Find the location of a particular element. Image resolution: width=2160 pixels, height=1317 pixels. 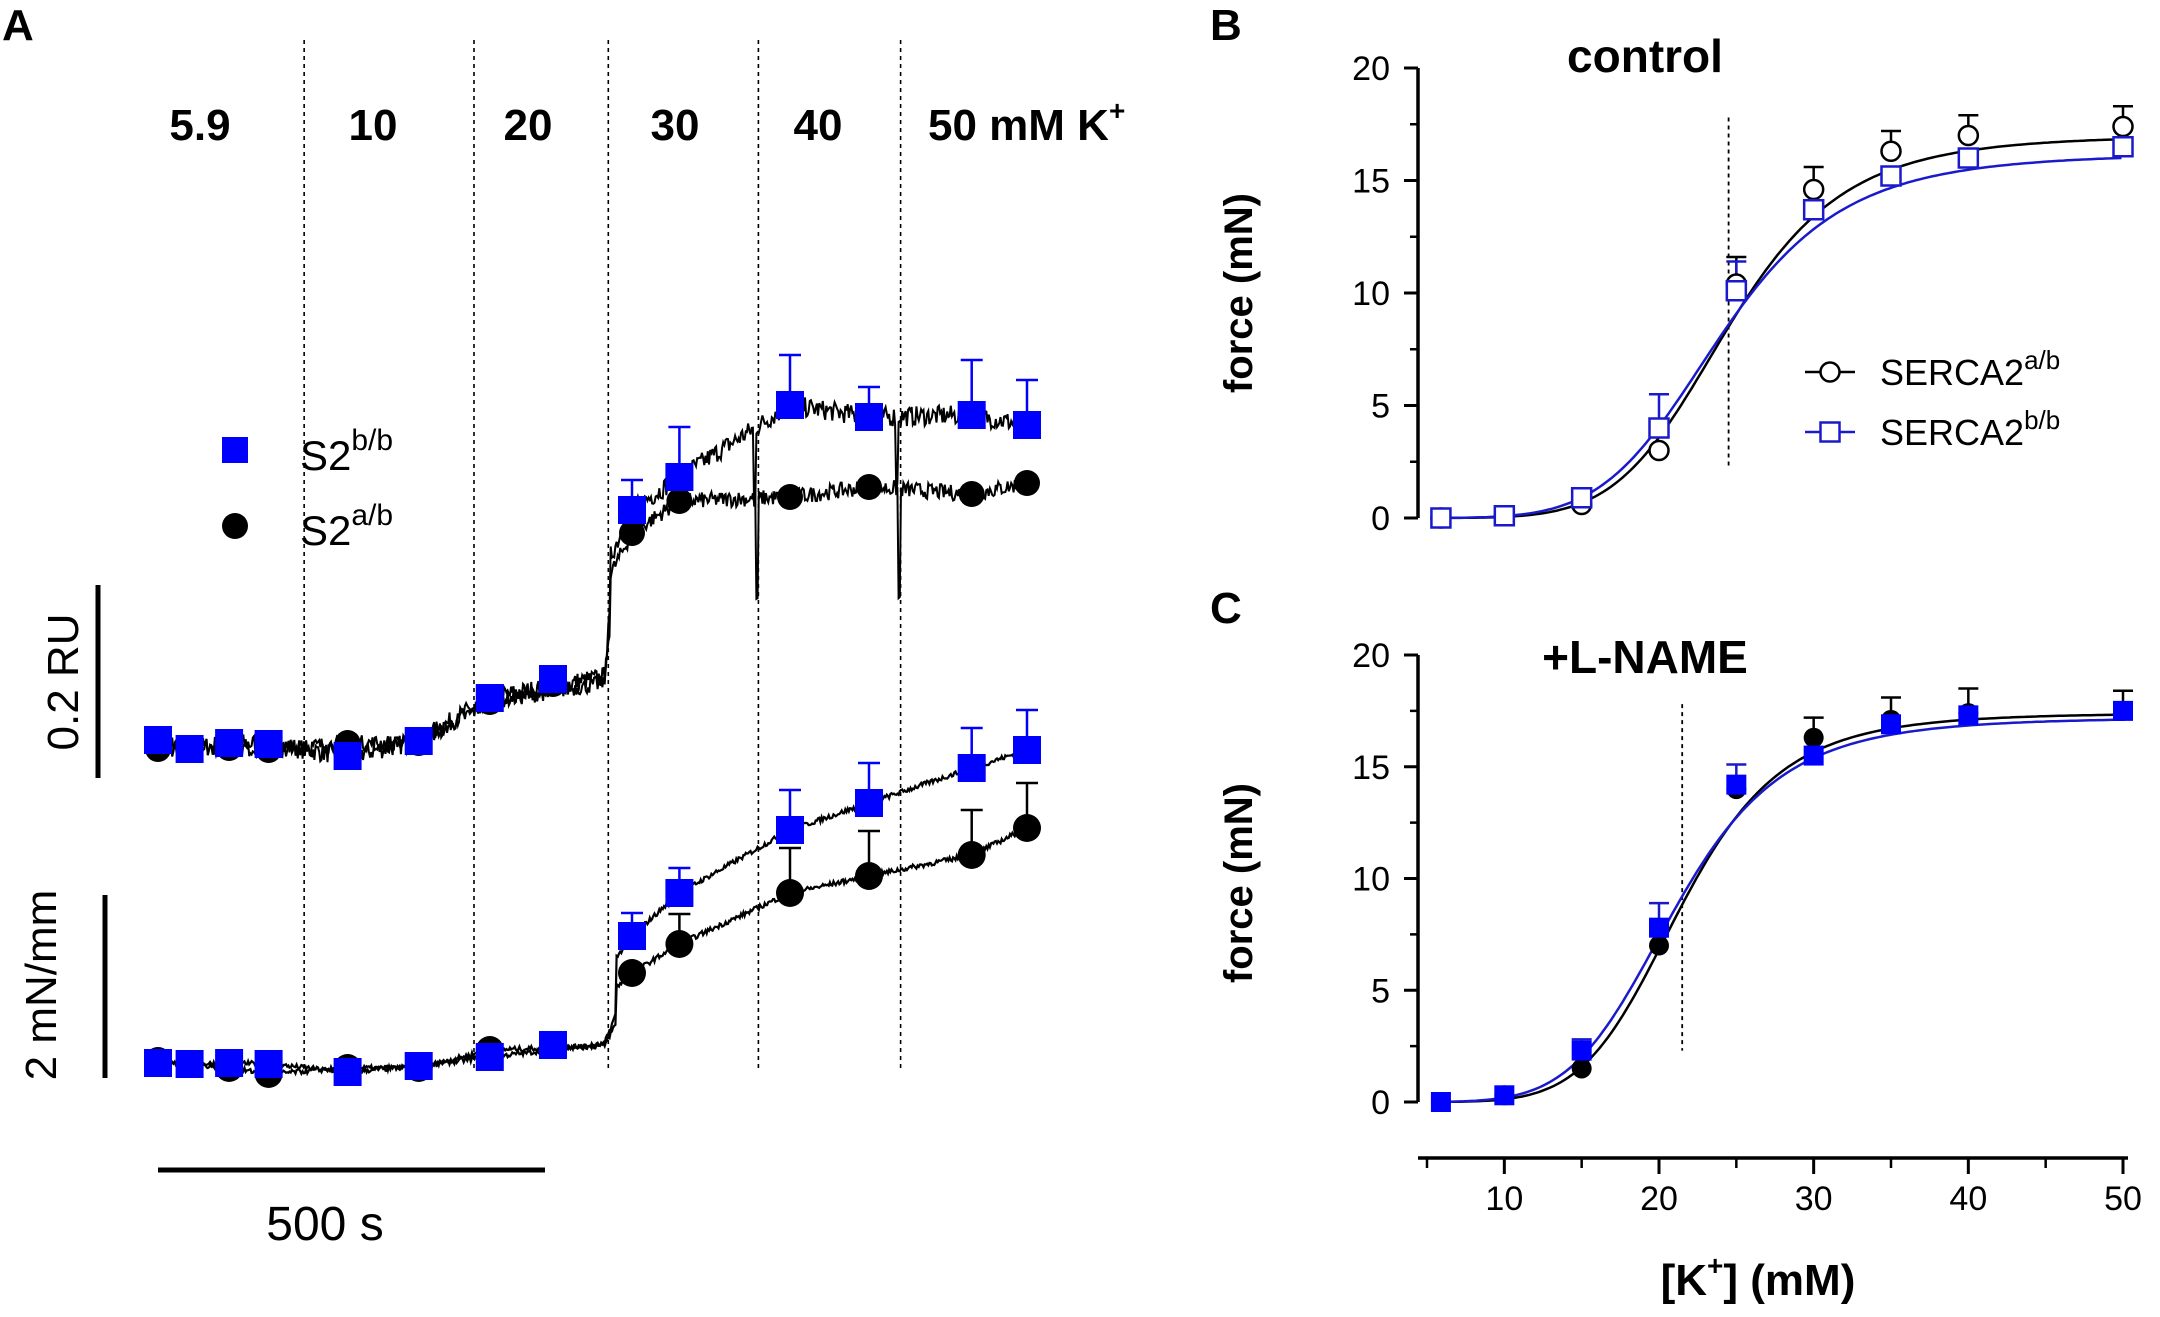

panel-letter-c: C is located at coordinates (1226, 608).